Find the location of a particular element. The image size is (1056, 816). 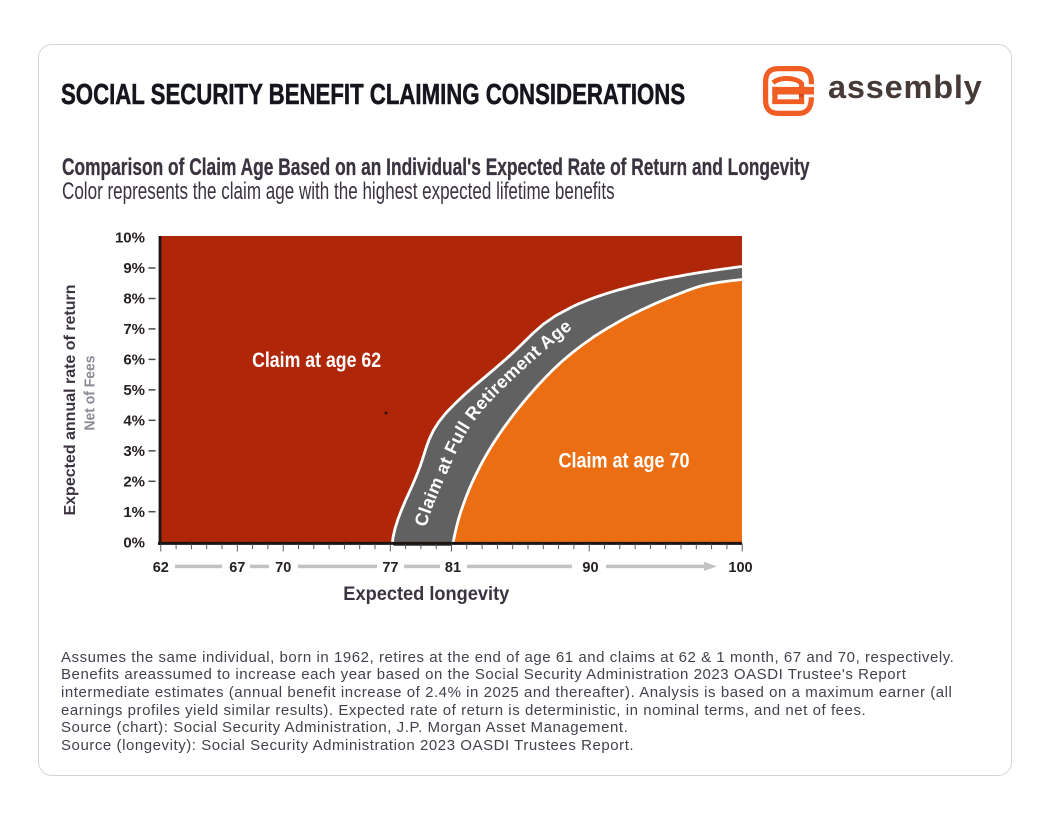

svg-text: 6% is located at coordinates (134, 360).